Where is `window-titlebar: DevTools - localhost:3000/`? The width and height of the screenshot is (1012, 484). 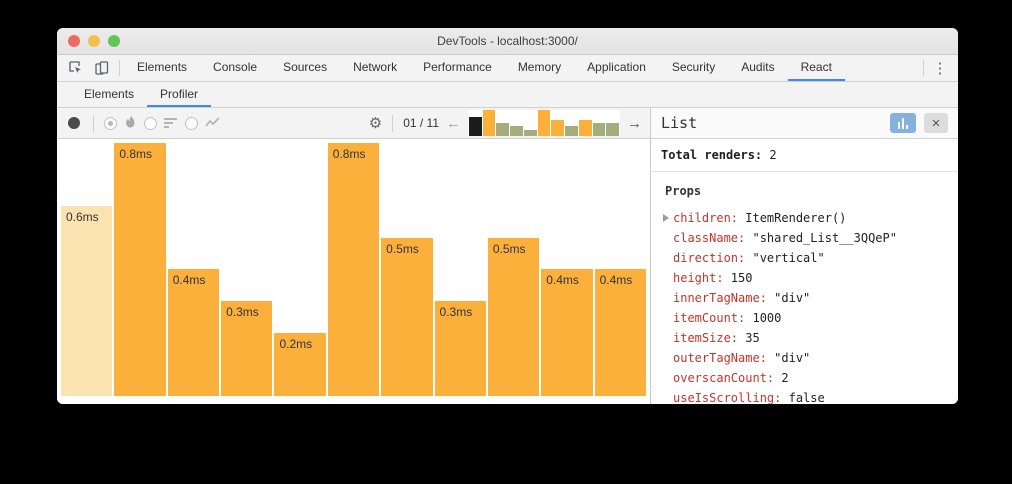 window-titlebar: DevTools - localhost:3000/ is located at coordinates (507, 41).